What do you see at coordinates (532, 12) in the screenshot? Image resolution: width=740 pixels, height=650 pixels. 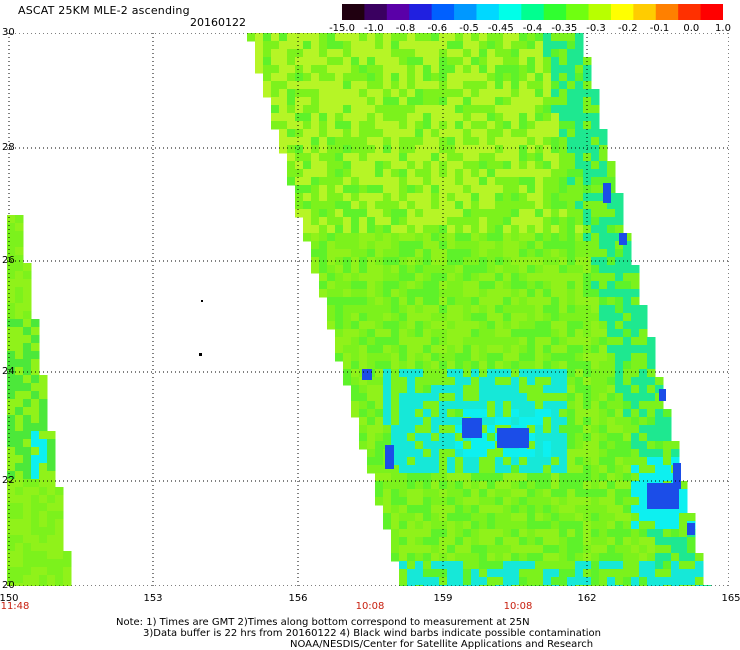 I see `colorbar` at bounding box center [532, 12].